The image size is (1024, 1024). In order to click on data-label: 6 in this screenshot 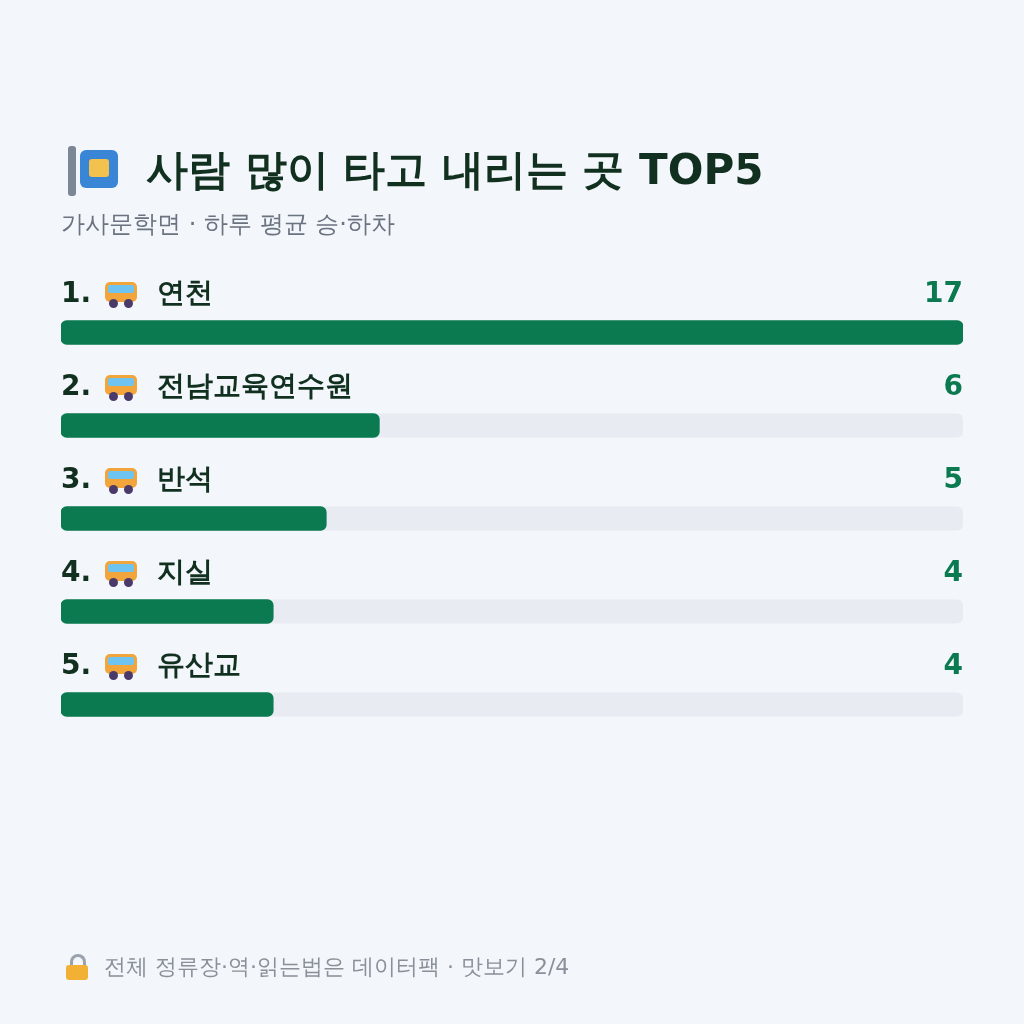, I will do `click(953, 385)`.